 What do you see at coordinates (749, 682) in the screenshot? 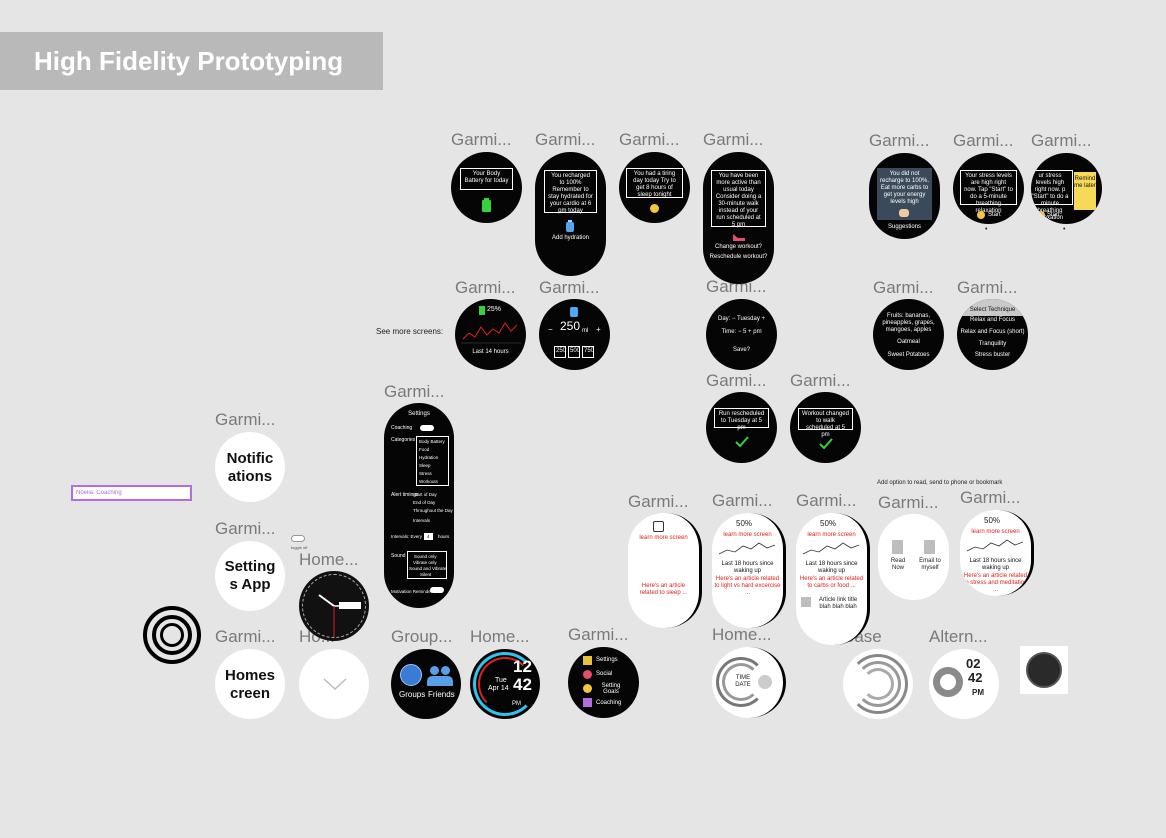
I see `time-date-screen: TIME DATE` at bounding box center [749, 682].